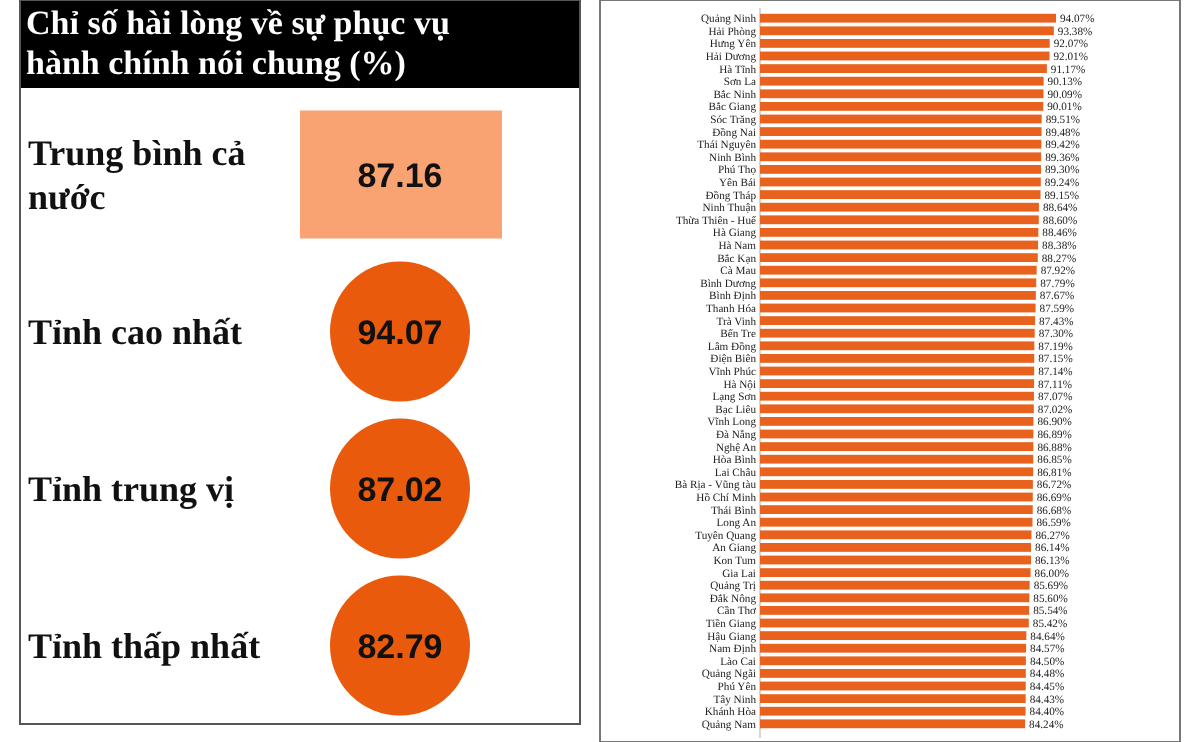 This screenshot has height=742, width=1188. What do you see at coordinates (400, 646) in the screenshot?
I see `data-label: 82.79` at bounding box center [400, 646].